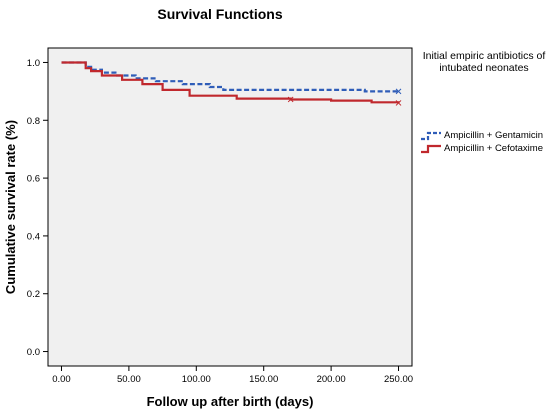  What do you see at coordinates (33, 179) in the screenshot?
I see `y-tick-label: 0.6` at bounding box center [33, 179].